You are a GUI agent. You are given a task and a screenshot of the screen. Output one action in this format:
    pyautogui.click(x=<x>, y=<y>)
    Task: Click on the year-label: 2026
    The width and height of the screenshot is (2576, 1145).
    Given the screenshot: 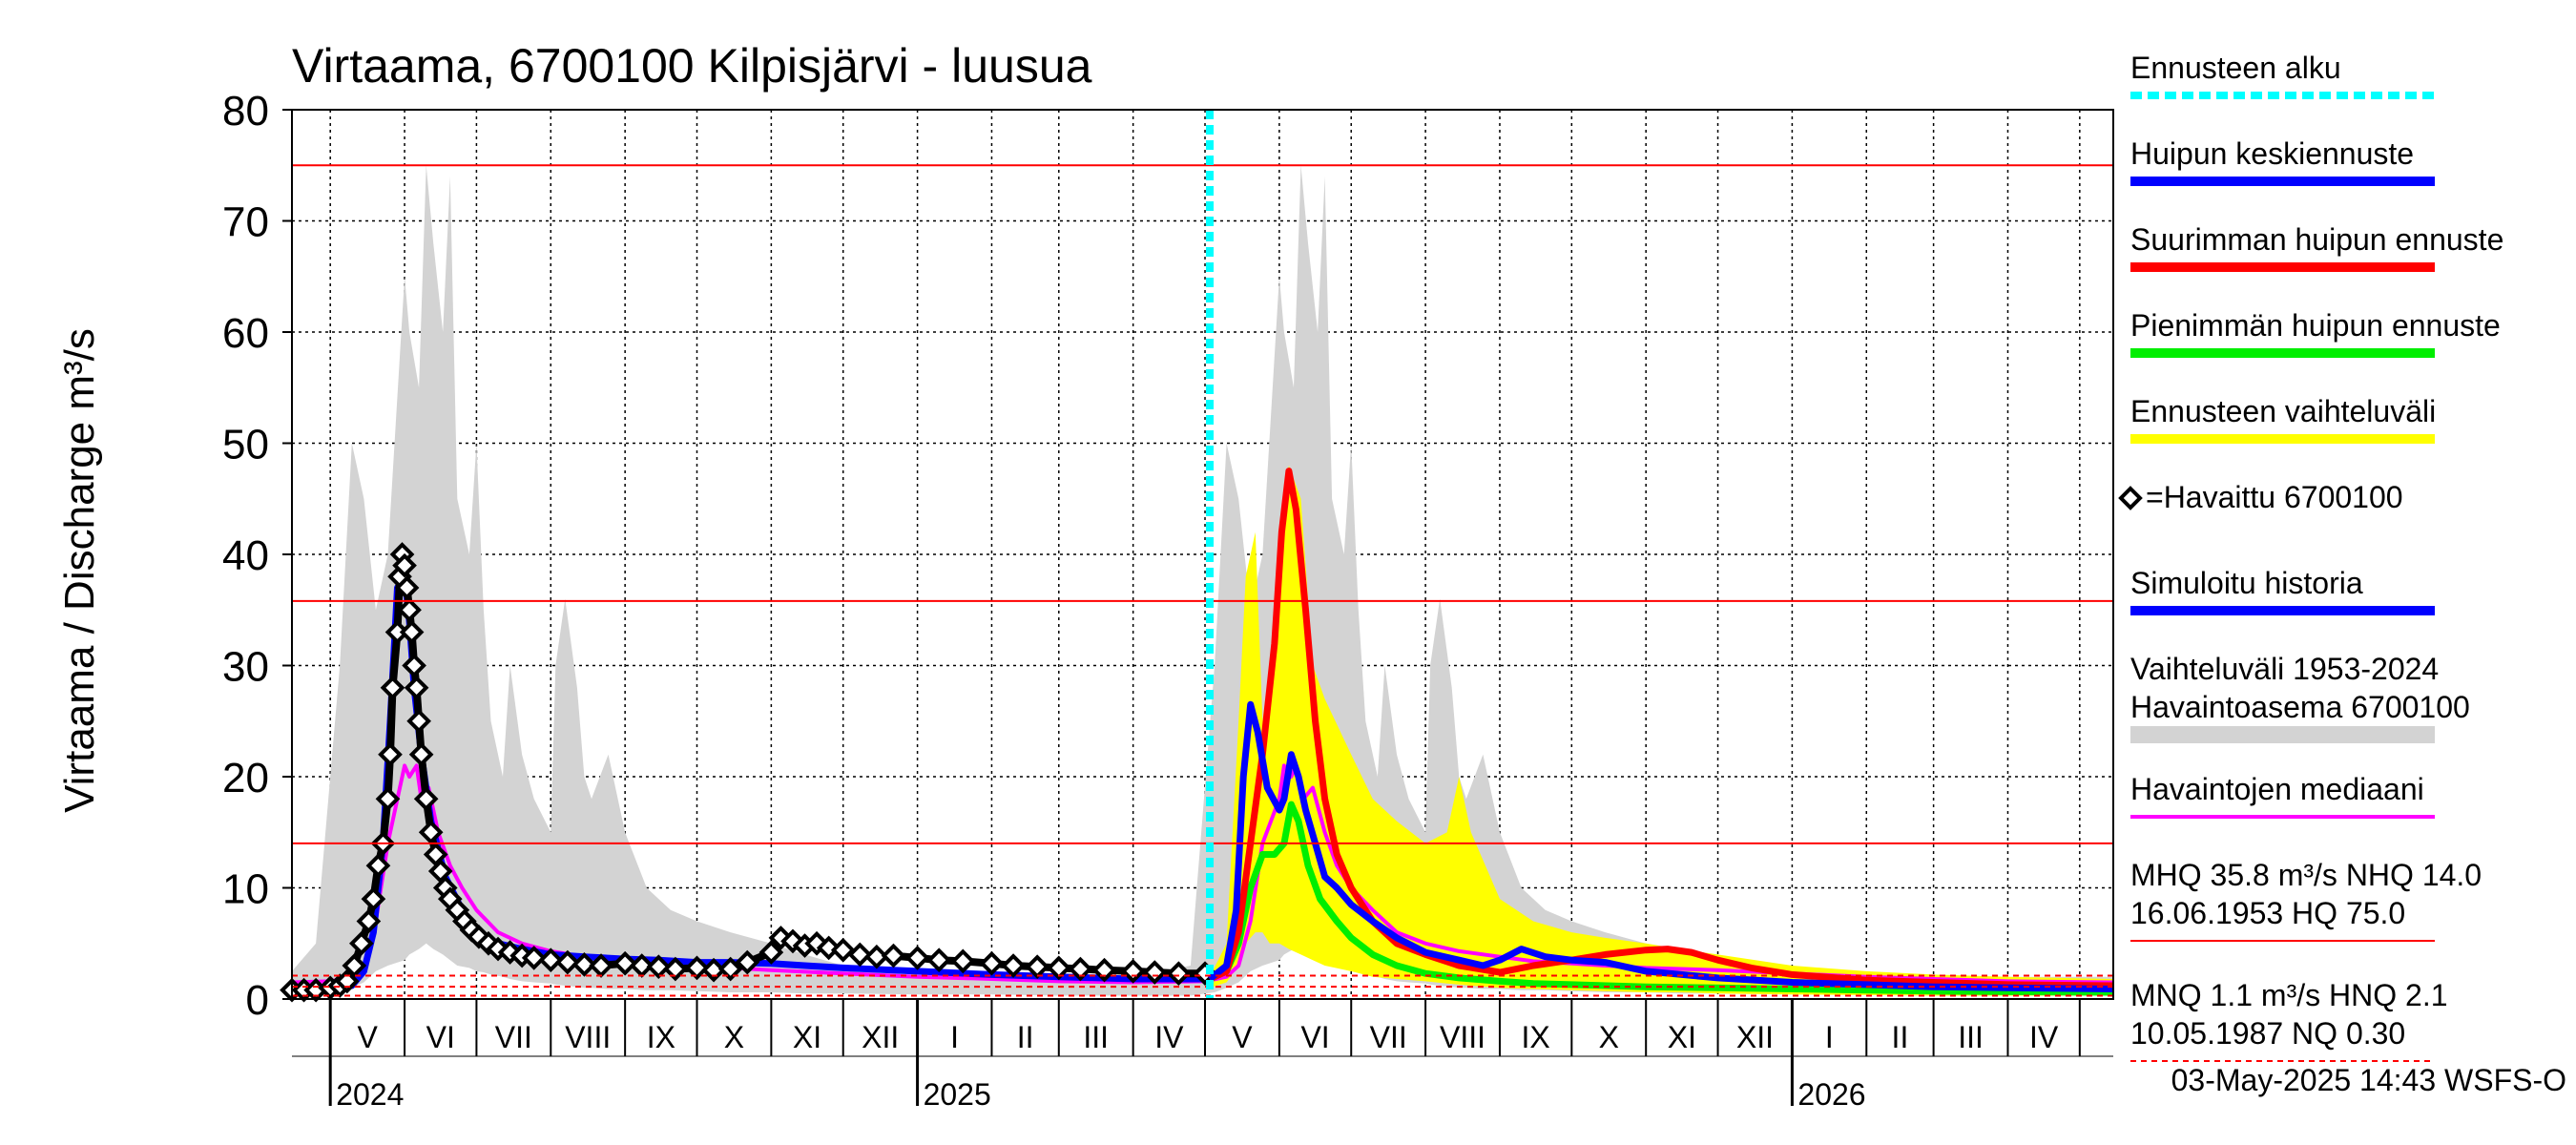 What is the action you would take?
    pyautogui.click(x=1831, y=1094)
    